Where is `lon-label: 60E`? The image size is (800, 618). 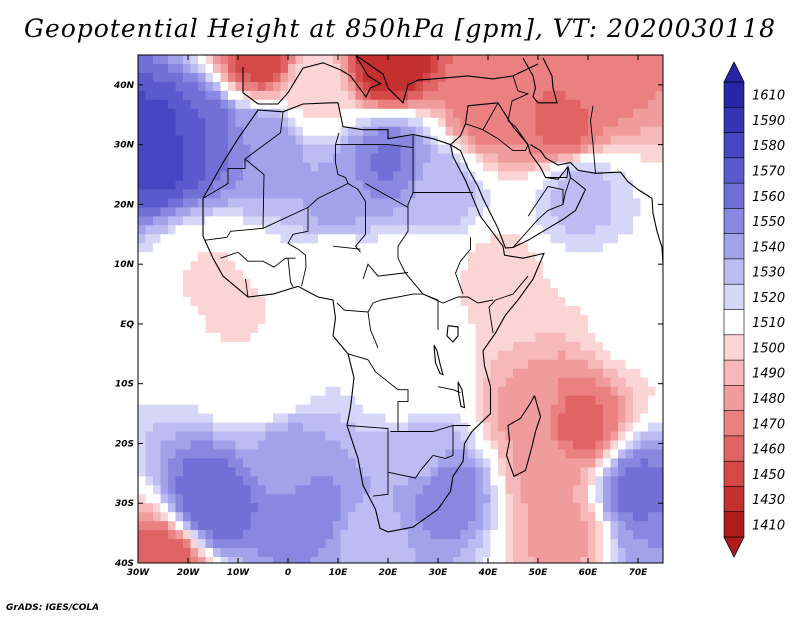 lon-label: 60E is located at coordinates (589, 573).